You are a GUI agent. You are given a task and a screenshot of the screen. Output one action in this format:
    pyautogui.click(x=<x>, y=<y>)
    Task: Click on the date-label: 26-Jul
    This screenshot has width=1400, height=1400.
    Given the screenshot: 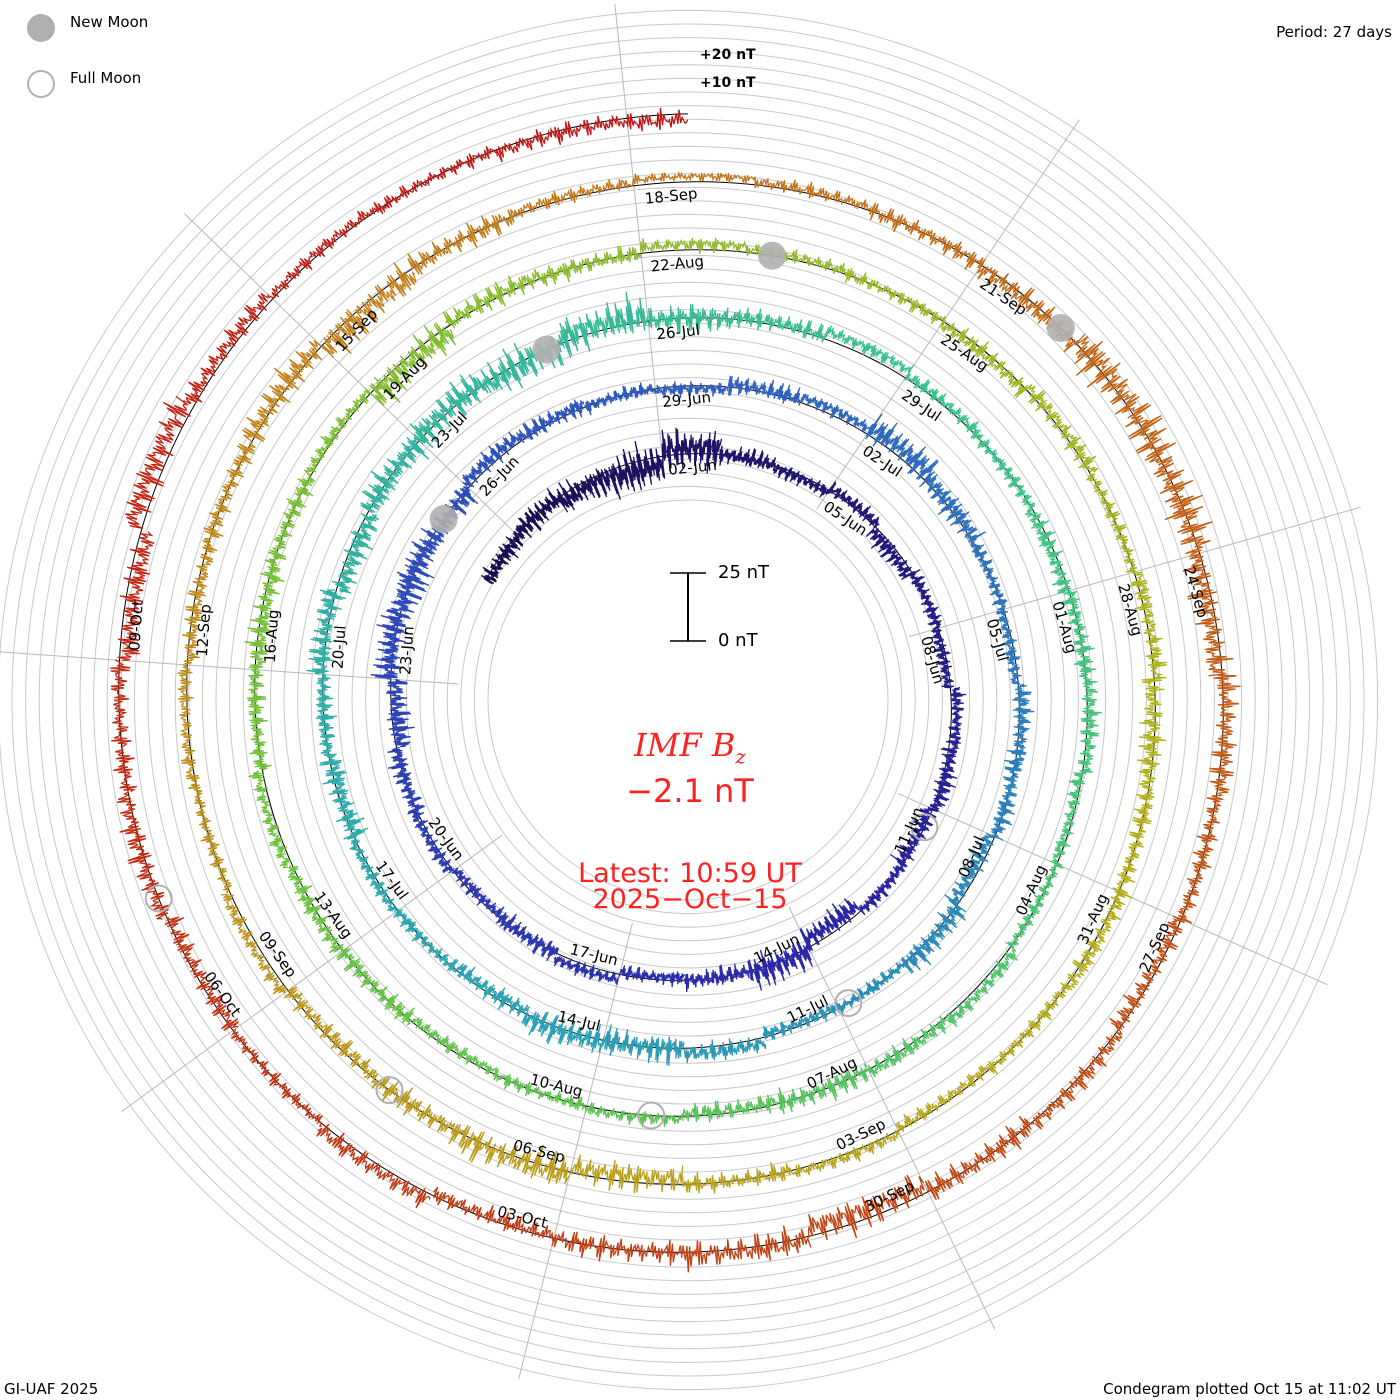 What is the action you would take?
    pyautogui.click(x=678, y=332)
    